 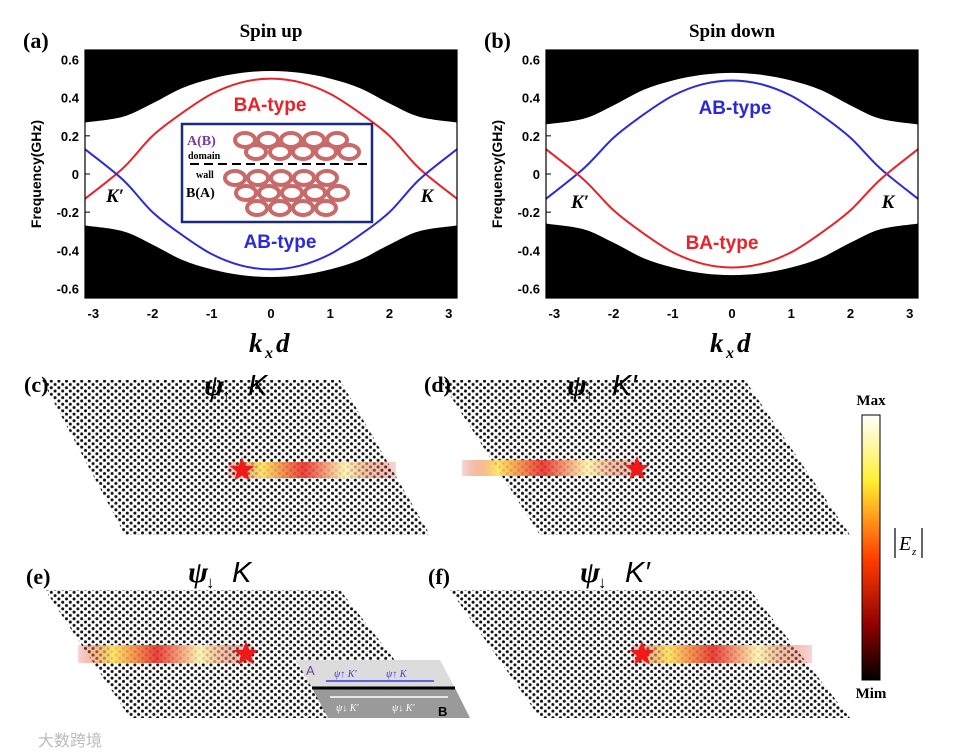 I want to click on watermark: 大数跨境, so click(x=70, y=740).